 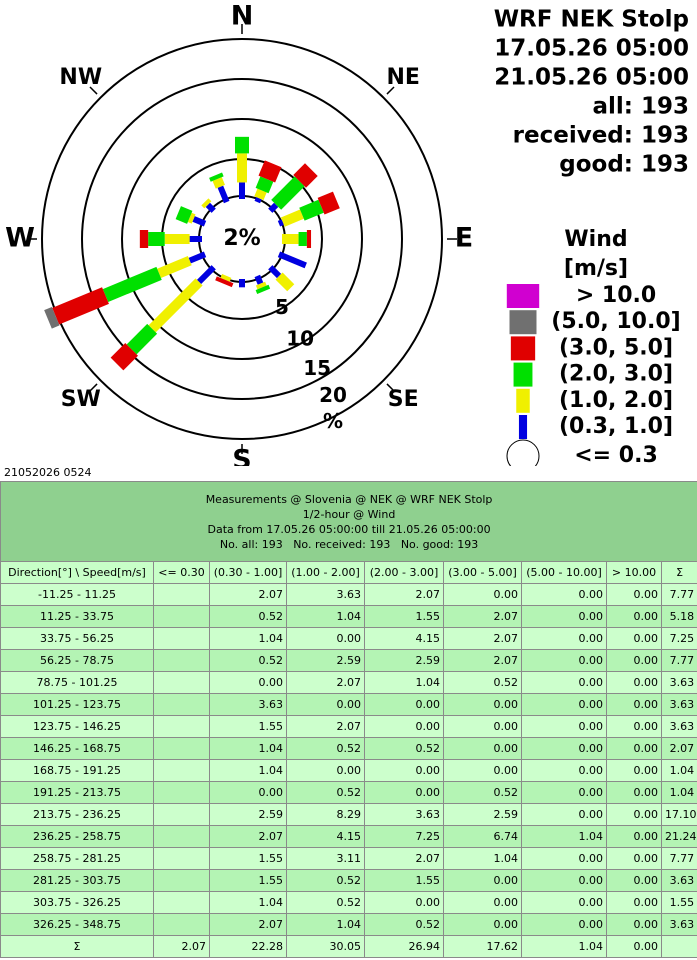 What do you see at coordinates (404, 572) in the screenshot?
I see `column-header: (2.00 - 3.00]` at bounding box center [404, 572].